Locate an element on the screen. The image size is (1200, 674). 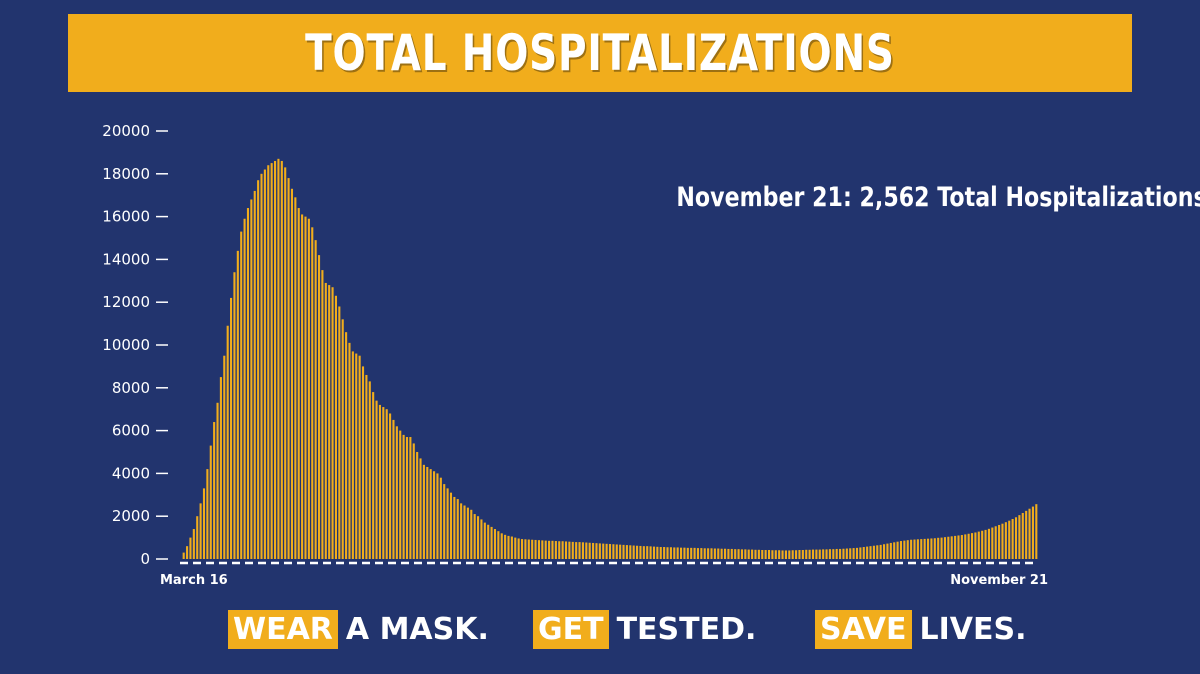
y-tick-label: 20000 is located at coordinates (126, 131).